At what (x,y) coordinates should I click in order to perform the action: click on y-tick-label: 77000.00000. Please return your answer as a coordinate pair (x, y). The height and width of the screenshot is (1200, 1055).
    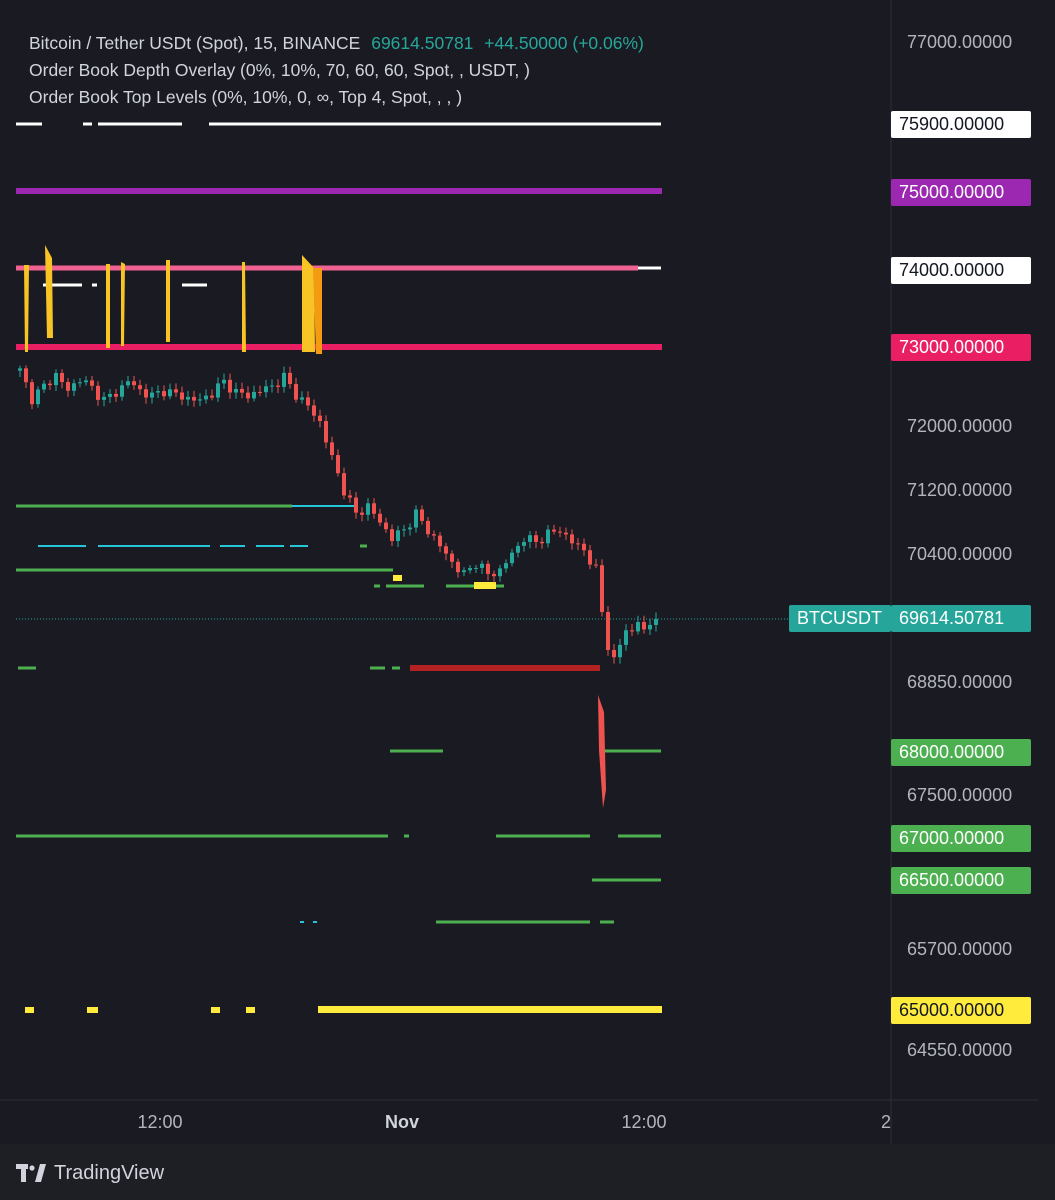
    Looking at the image, I should click on (960, 42).